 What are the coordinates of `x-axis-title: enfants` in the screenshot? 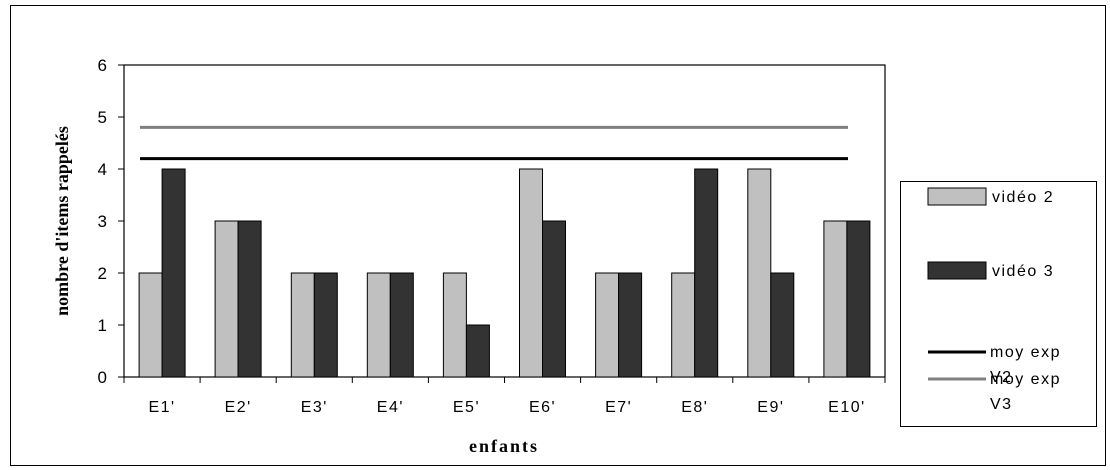 It's located at (504, 446).